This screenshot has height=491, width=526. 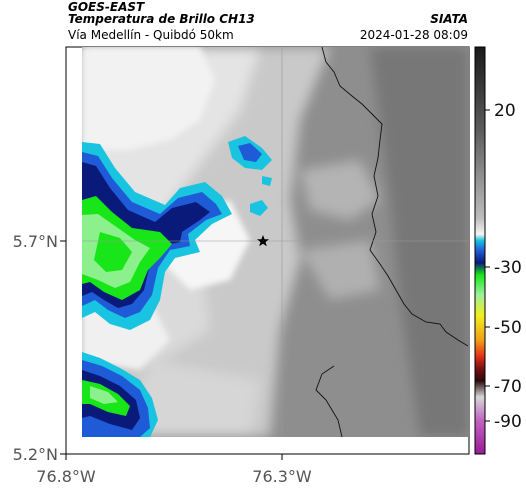 I want to click on satellite-title: GOES-EAST, so click(x=106, y=7).